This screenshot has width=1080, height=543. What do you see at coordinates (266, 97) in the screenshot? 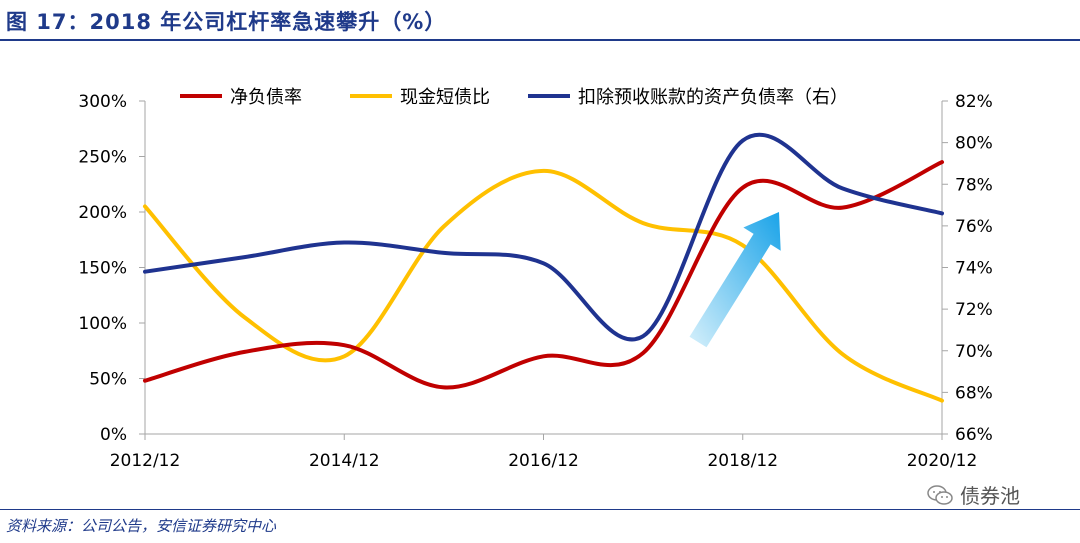
I see `legend-label-1: 净负债率` at bounding box center [266, 97].